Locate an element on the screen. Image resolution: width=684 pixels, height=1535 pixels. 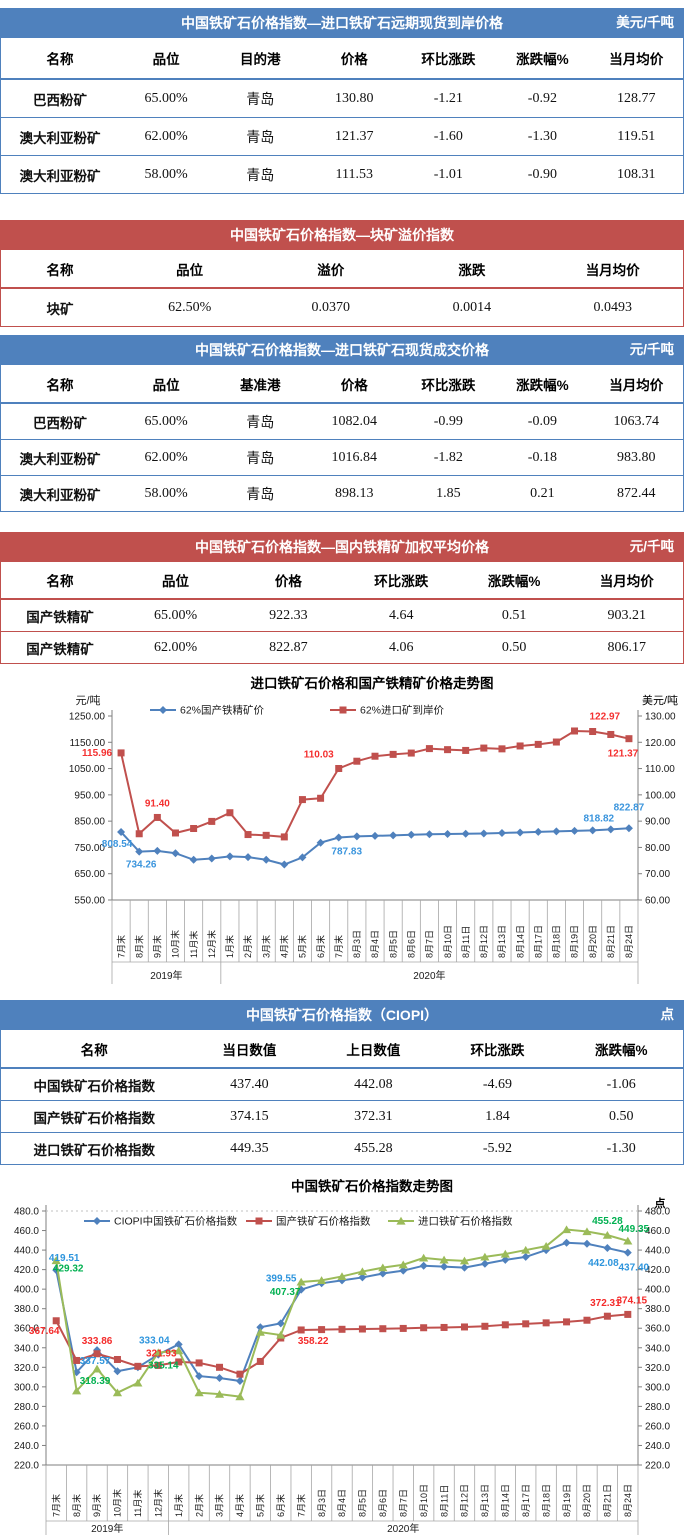
svg-text: 320.0 is located at coordinates (26, 1368).